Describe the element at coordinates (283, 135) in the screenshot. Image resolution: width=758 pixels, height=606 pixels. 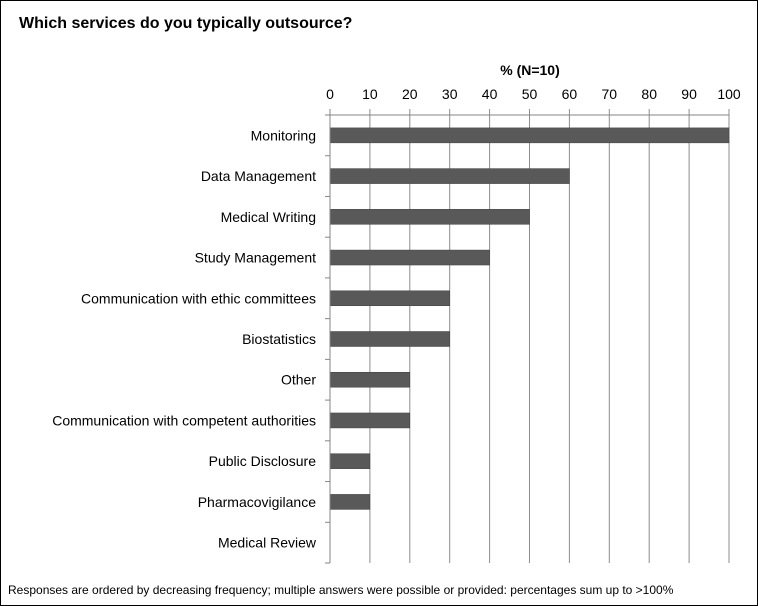
I see `category-label: Monitoring` at that location.